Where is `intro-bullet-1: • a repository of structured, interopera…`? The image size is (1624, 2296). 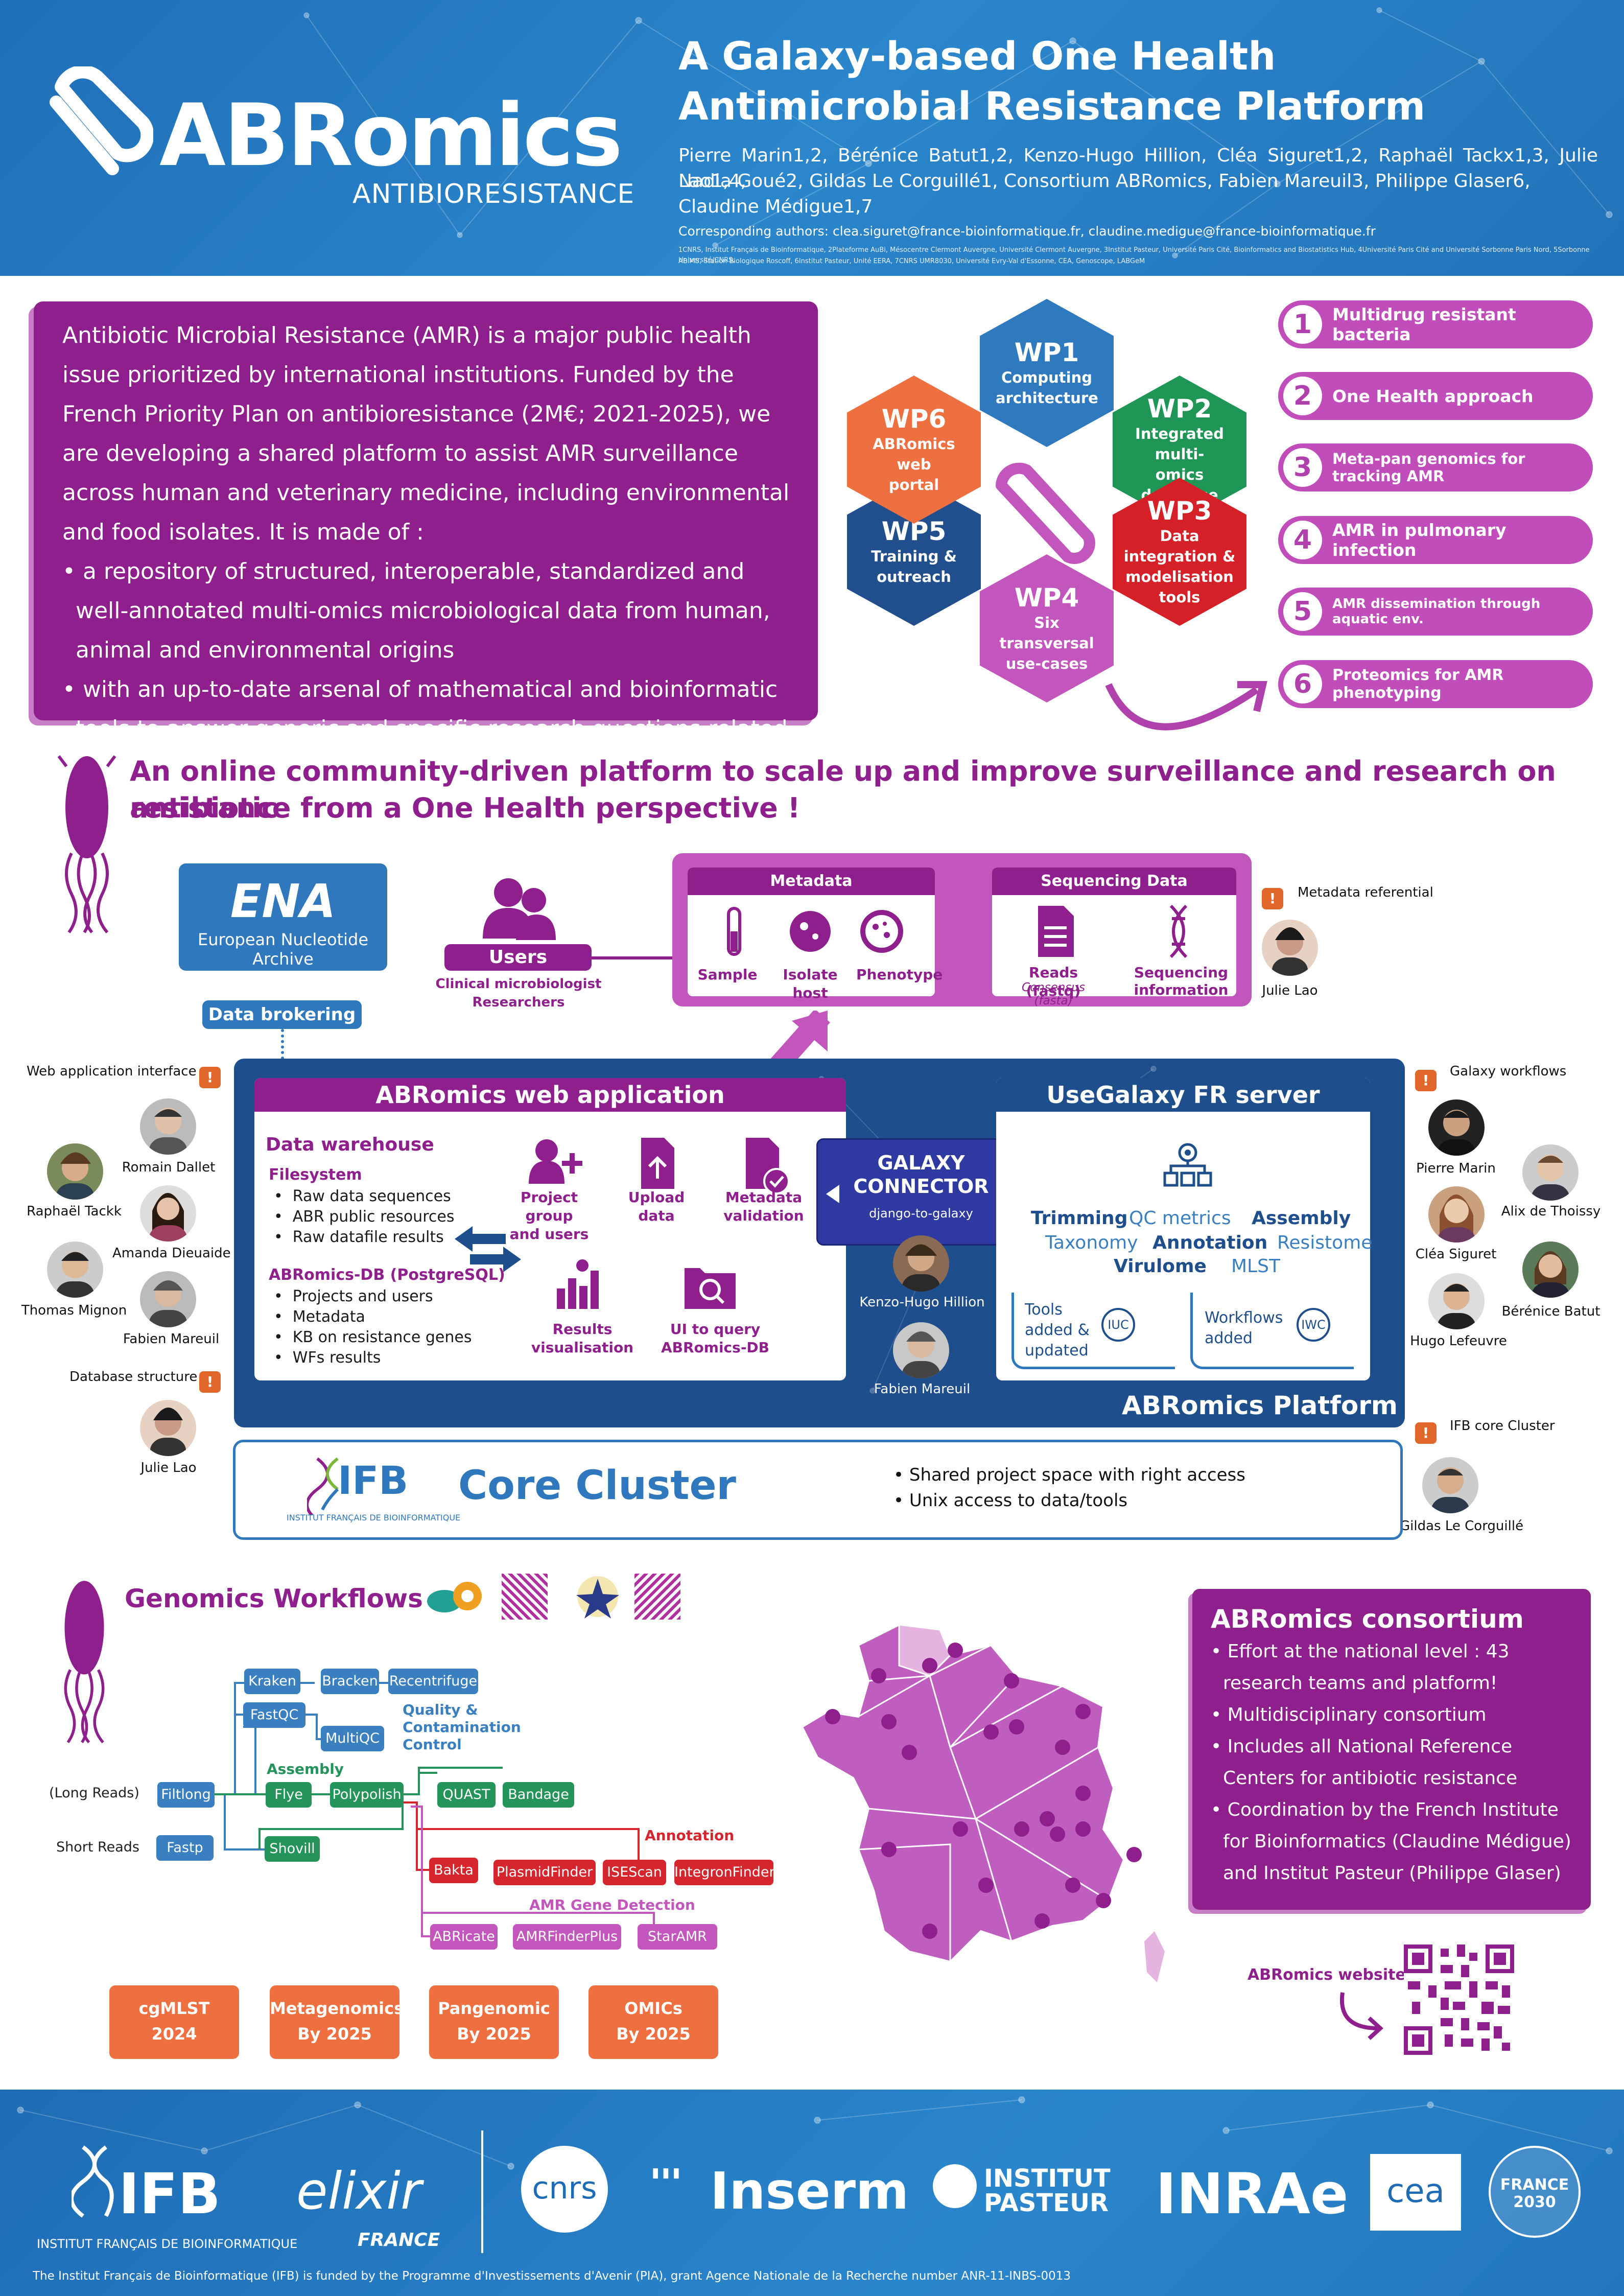 intro-bullet-1: • a repository of structured, interopera… is located at coordinates (416, 610).